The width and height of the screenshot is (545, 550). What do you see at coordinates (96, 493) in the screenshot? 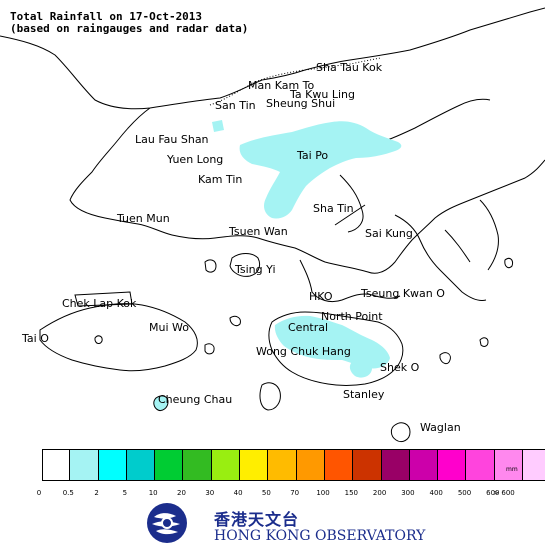
I see `legend-tick-label: 2` at bounding box center [96, 493].